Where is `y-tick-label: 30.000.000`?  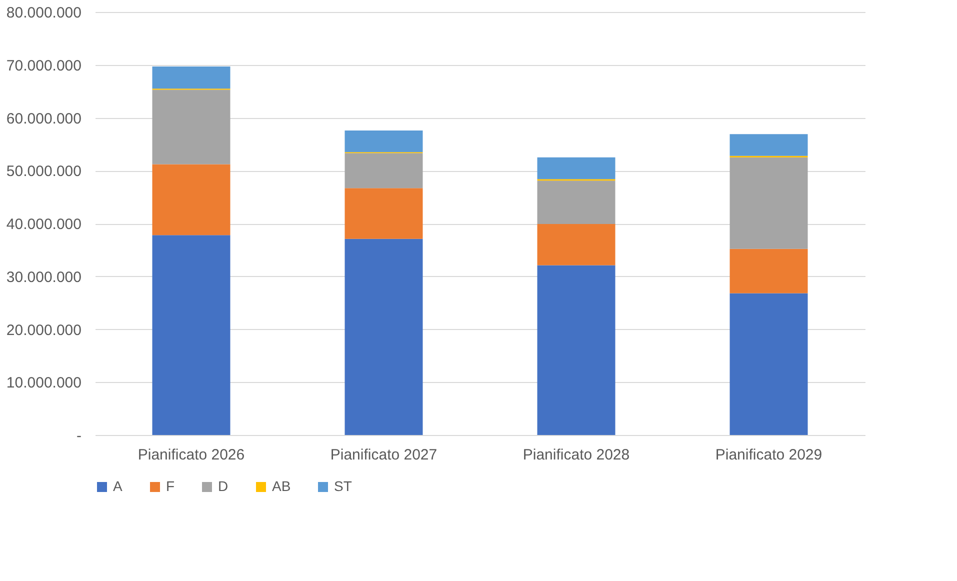
y-tick-label: 30.000.000 is located at coordinates (44, 277).